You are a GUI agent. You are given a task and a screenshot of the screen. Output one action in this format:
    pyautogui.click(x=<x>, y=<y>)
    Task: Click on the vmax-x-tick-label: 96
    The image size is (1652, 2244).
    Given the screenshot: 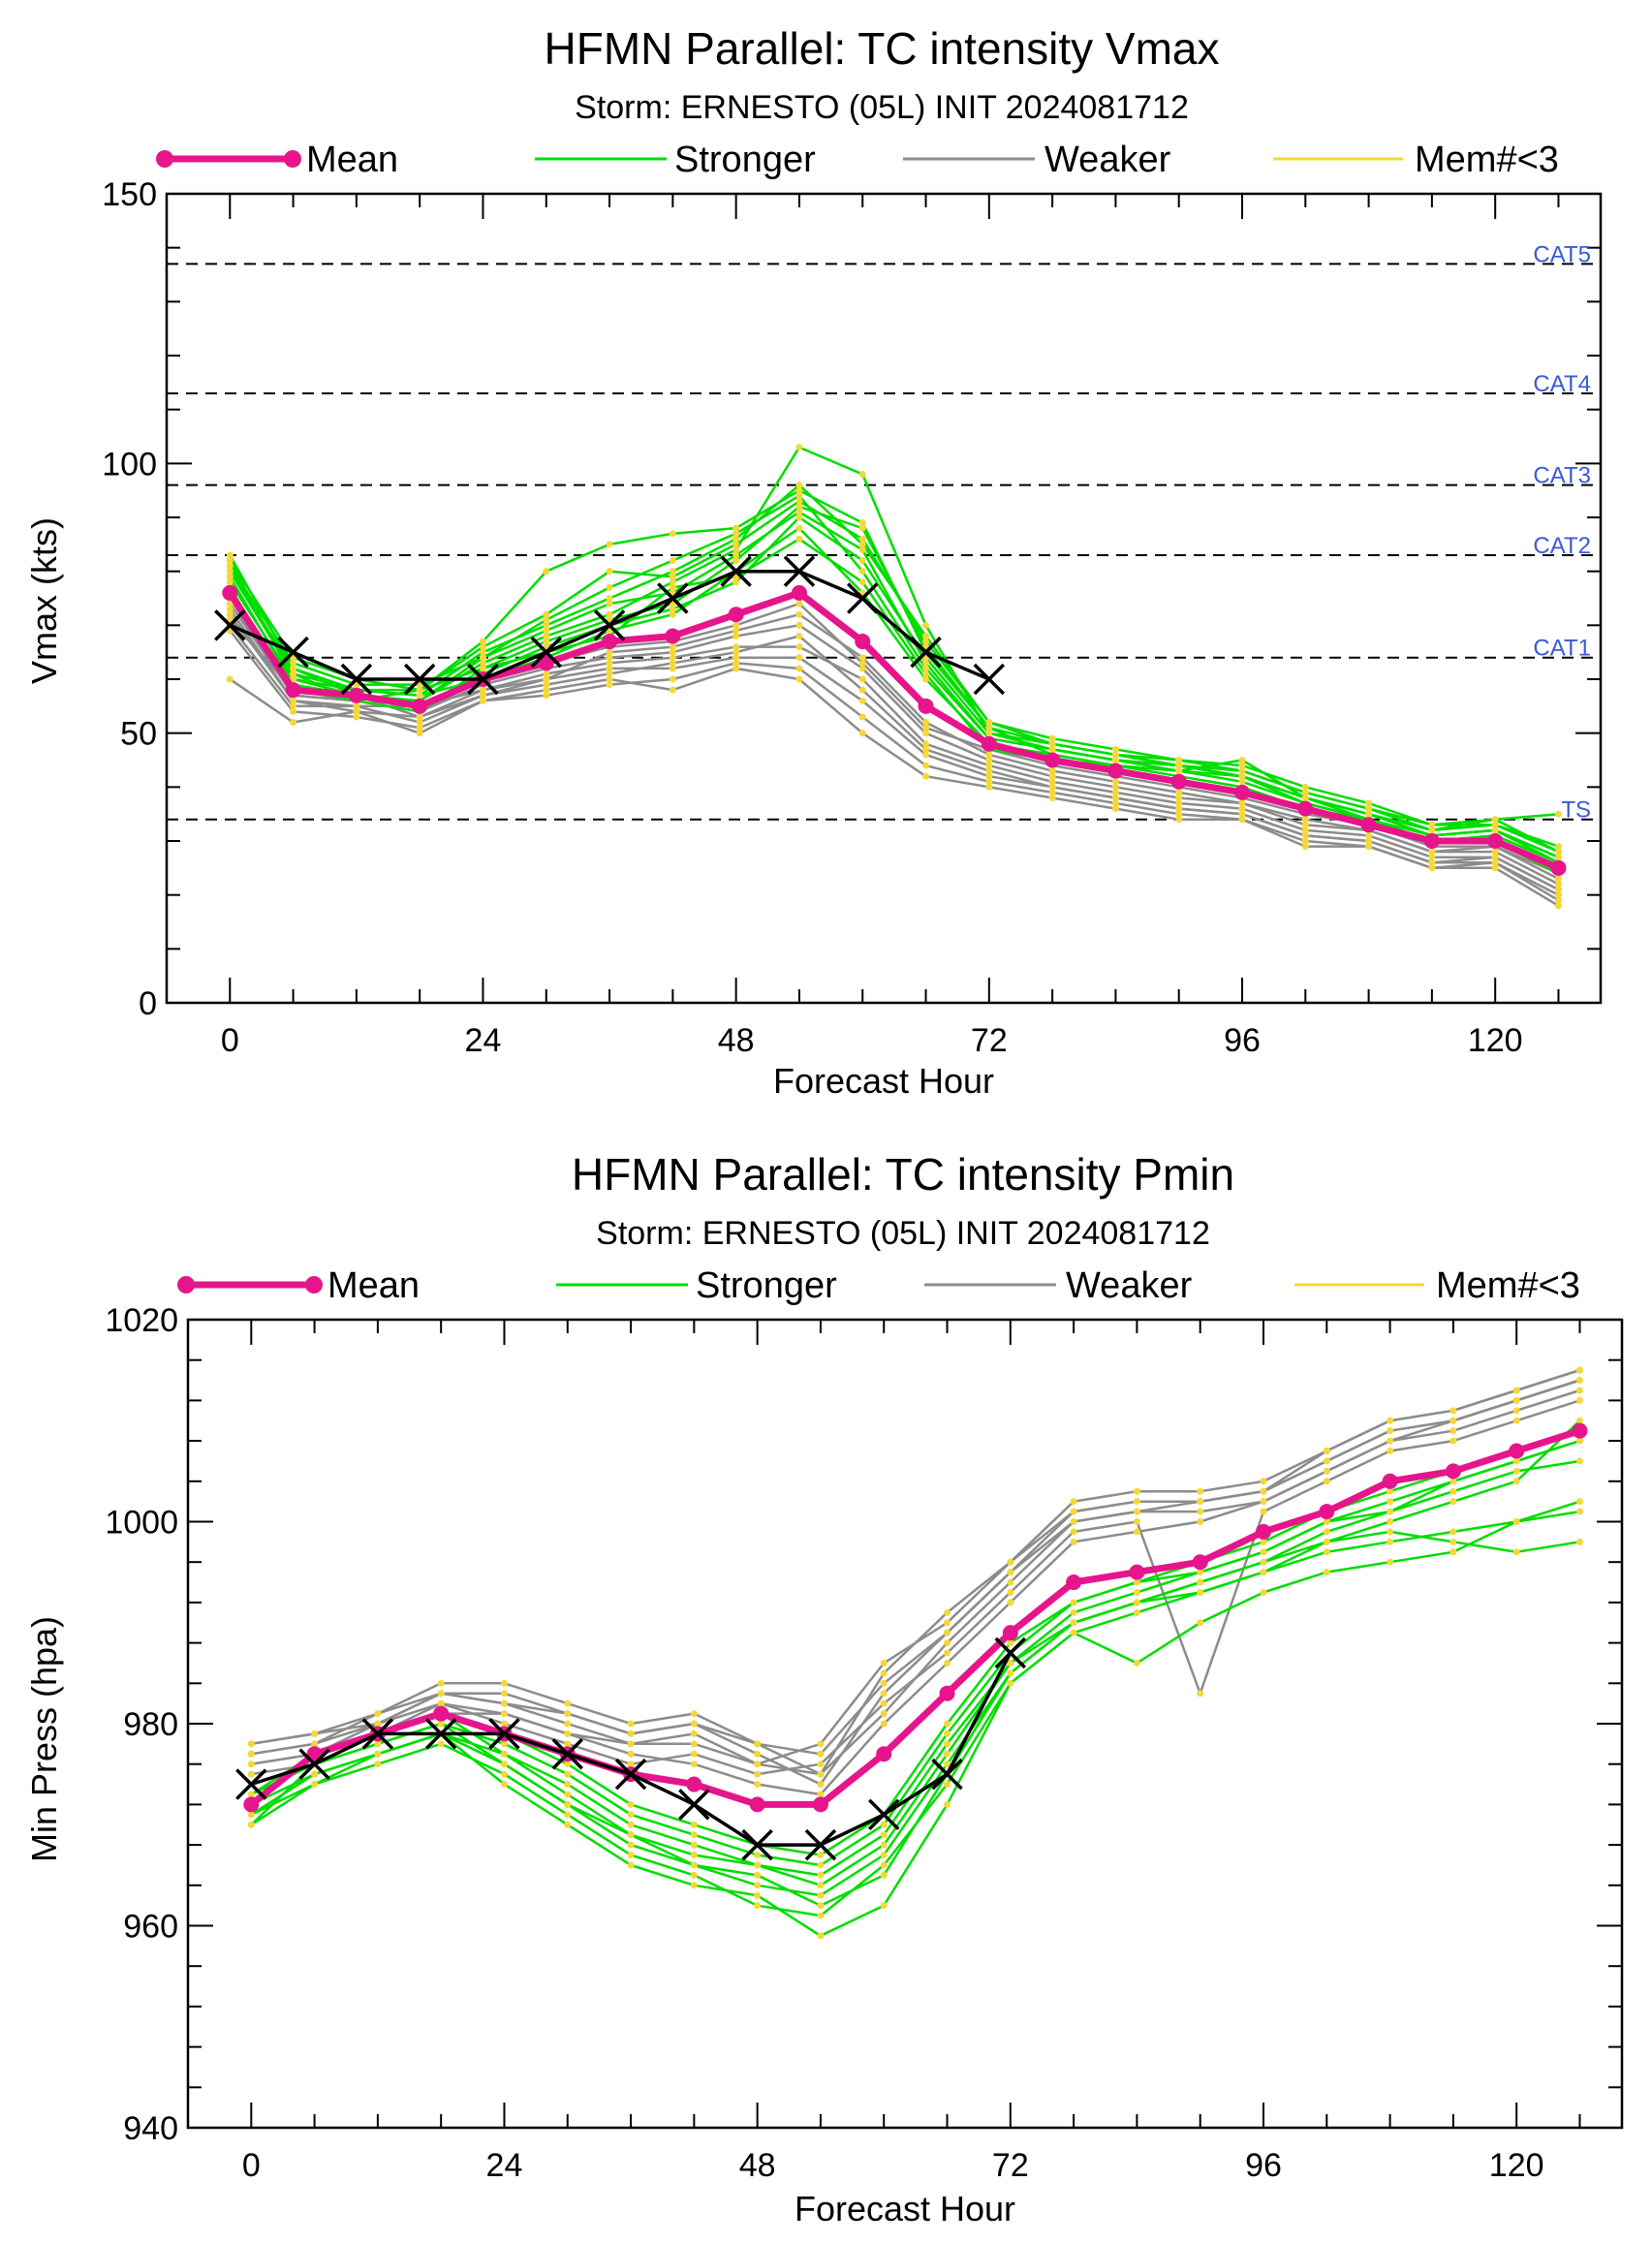 What is the action you would take?
    pyautogui.click(x=1242, y=1040)
    